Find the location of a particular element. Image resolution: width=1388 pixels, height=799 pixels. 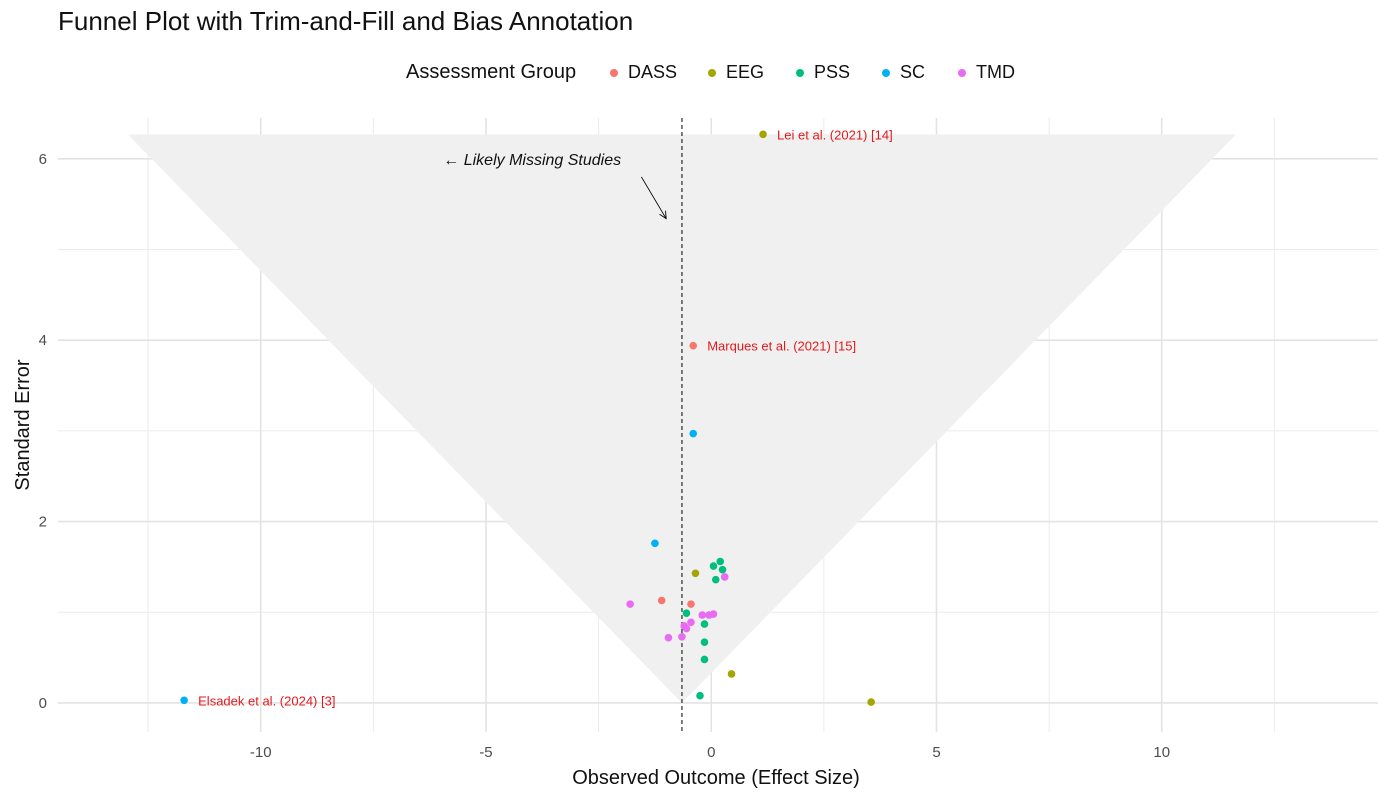

x-tick-label: 0 is located at coordinates (711, 752).